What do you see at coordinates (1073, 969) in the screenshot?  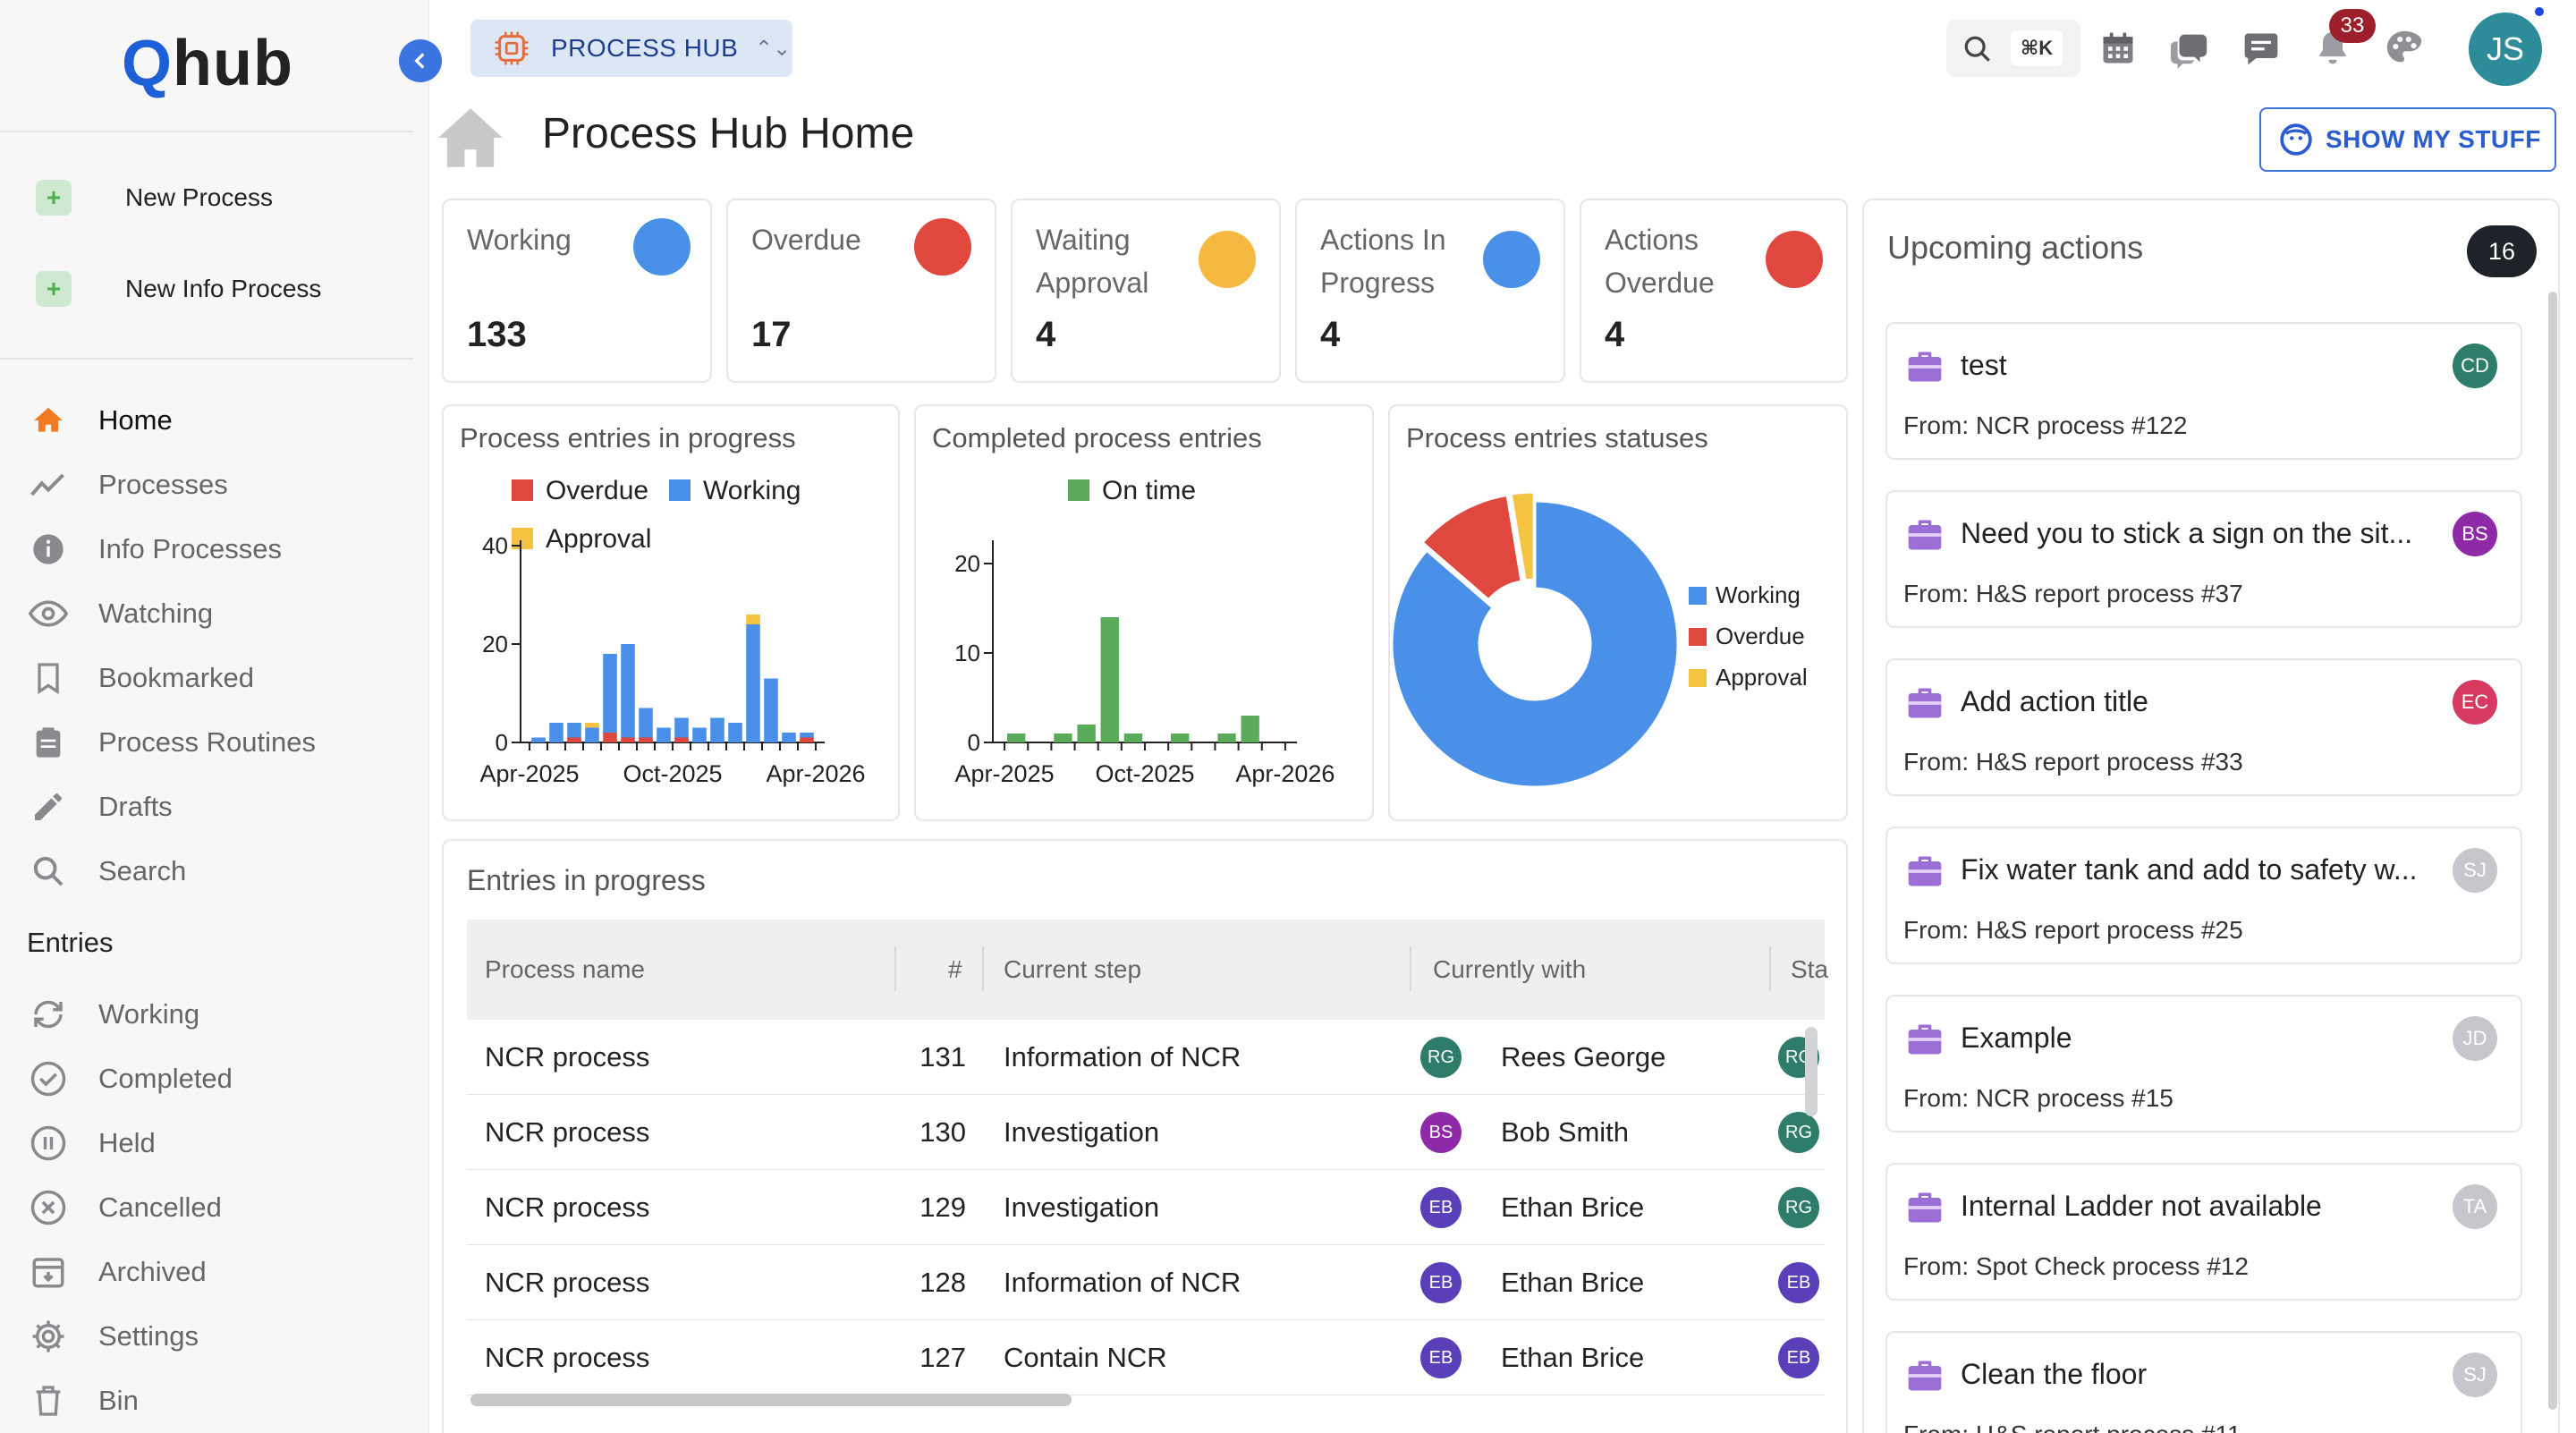 I see `column-header-current-step: Current step` at bounding box center [1073, 969].